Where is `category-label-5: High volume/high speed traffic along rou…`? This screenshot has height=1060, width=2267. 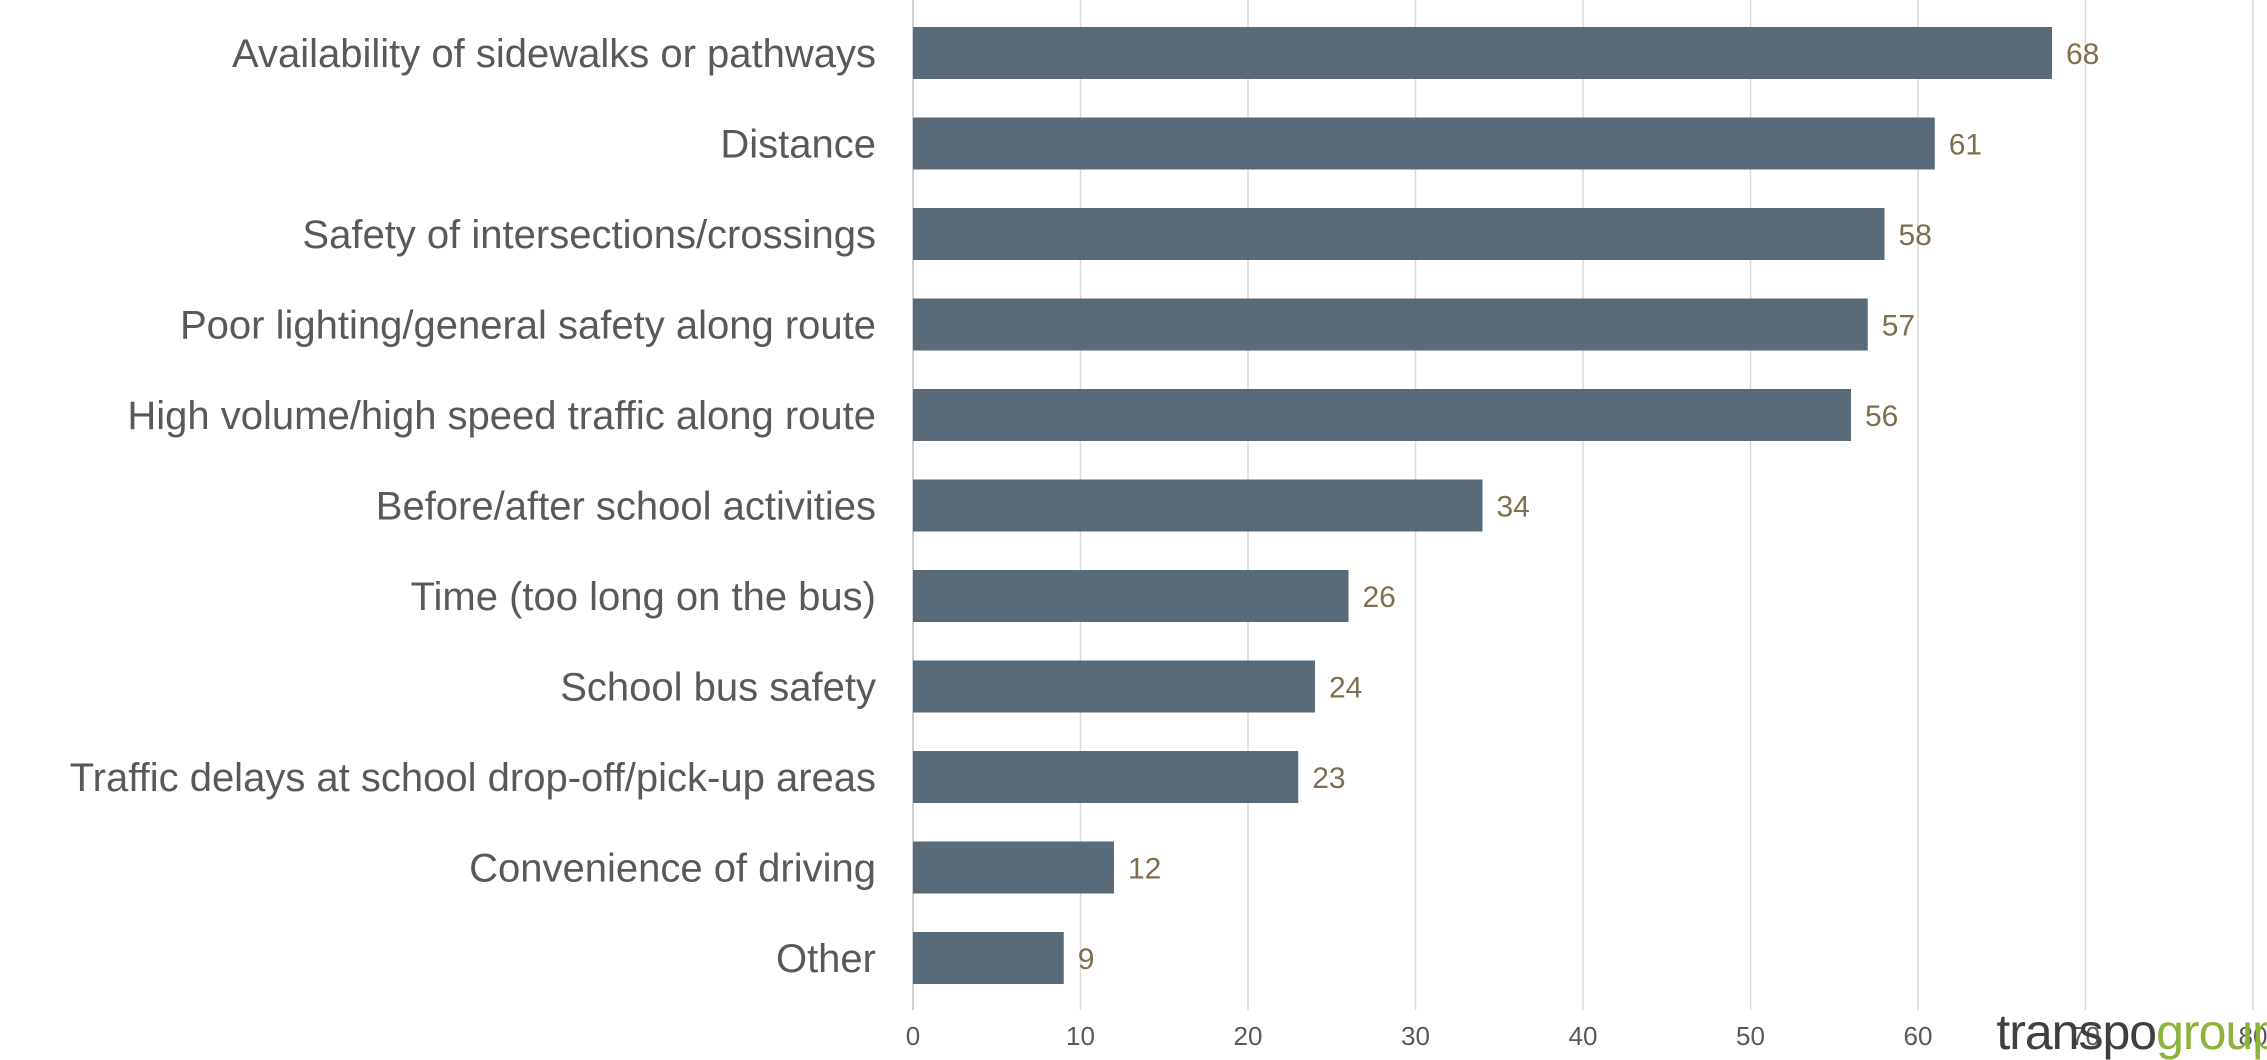
category-label-5: High volume/high speed traffic along rou… is located at coordinates (501, 416).